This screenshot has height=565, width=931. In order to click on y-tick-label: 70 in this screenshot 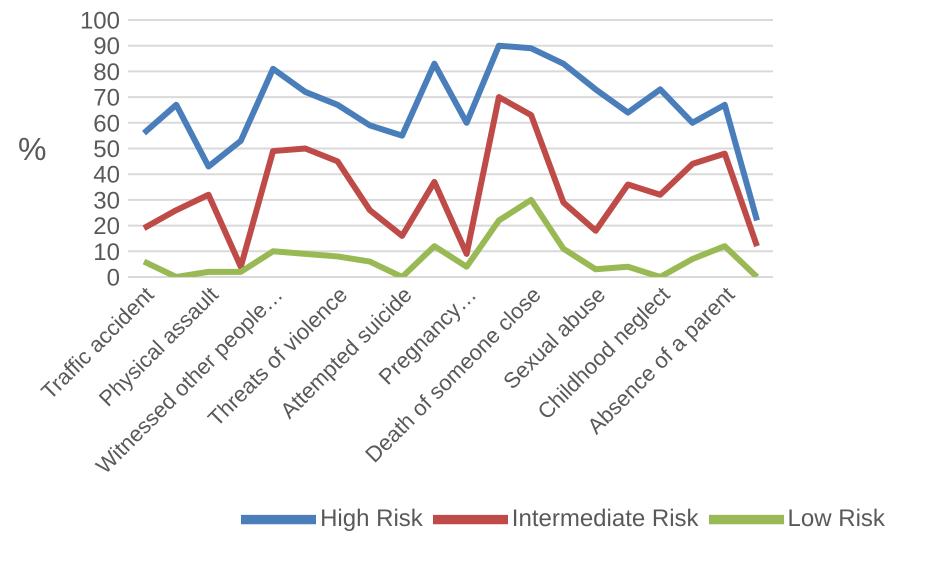, I will do `click(106, 98)`.